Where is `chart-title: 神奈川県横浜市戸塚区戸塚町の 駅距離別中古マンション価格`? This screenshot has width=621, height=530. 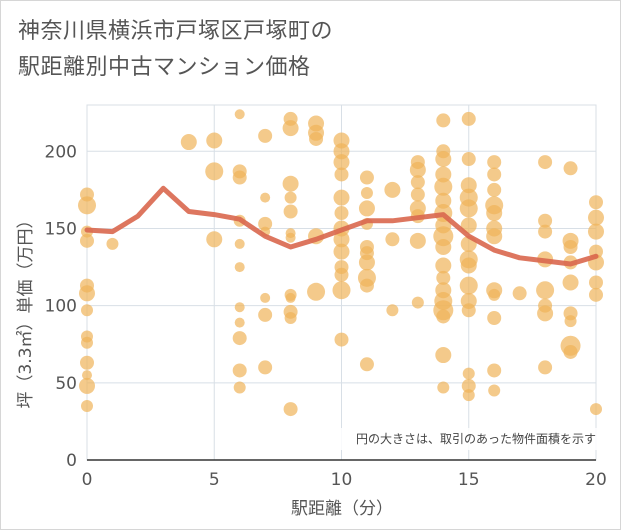
chart-title: 神奈川県横浜市戸塚区戸塚町の 駅距離別中古マンション価格 is located at coordinates (175, 50).